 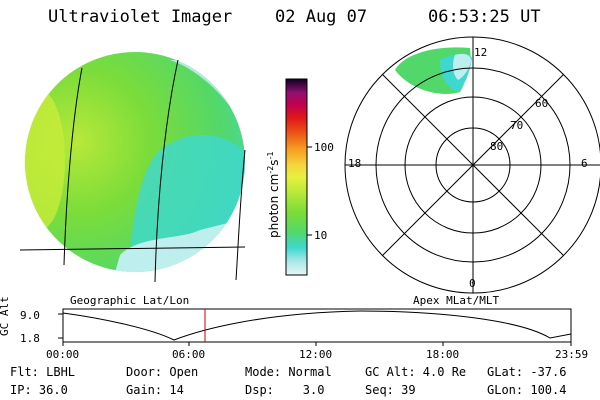 I want to click on apex-caption: Apex MLat/MLT, so click(x=456, y=300).